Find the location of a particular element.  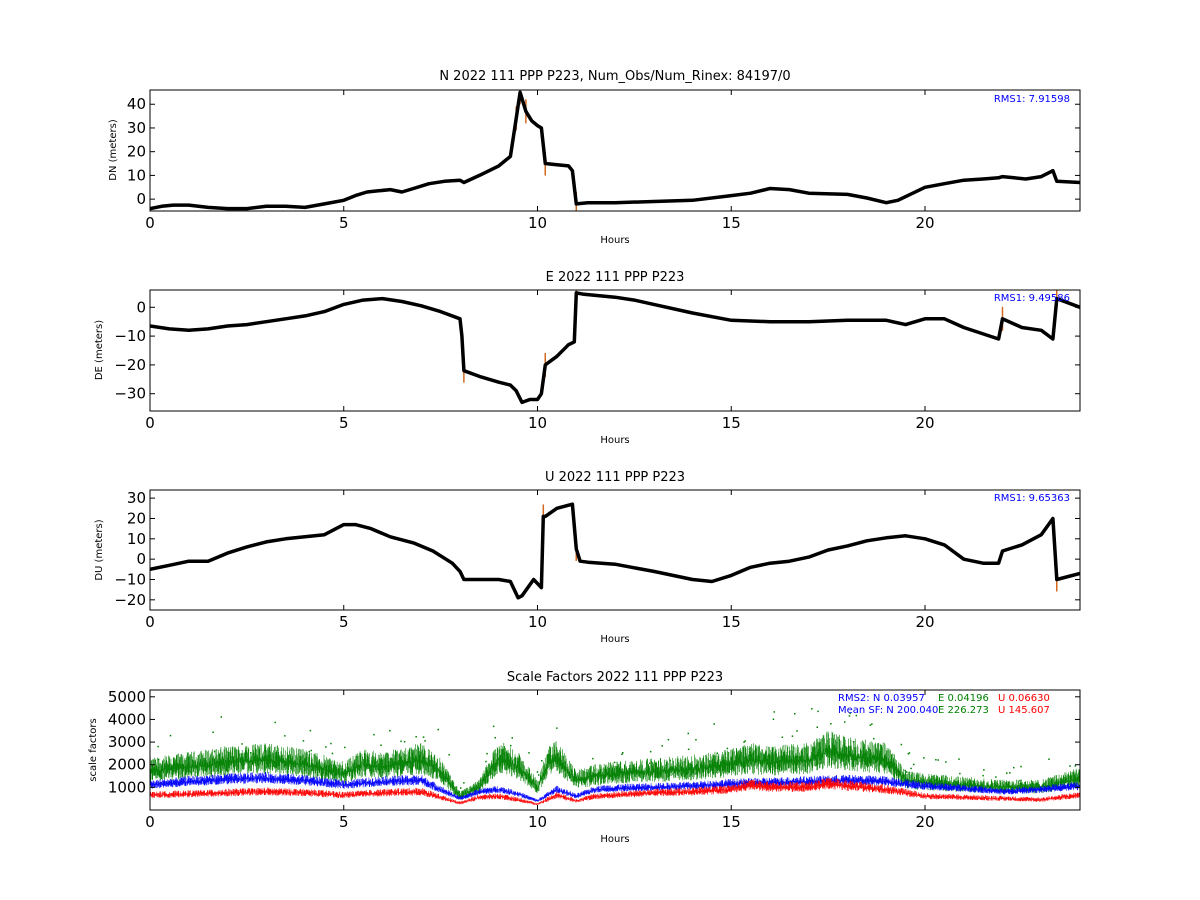

panel-n-axes-frame is located at coordinates (615, 150).